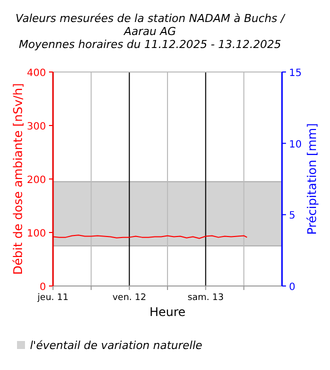  I want to click on y2-tick-label: 0, so click(292, 287).